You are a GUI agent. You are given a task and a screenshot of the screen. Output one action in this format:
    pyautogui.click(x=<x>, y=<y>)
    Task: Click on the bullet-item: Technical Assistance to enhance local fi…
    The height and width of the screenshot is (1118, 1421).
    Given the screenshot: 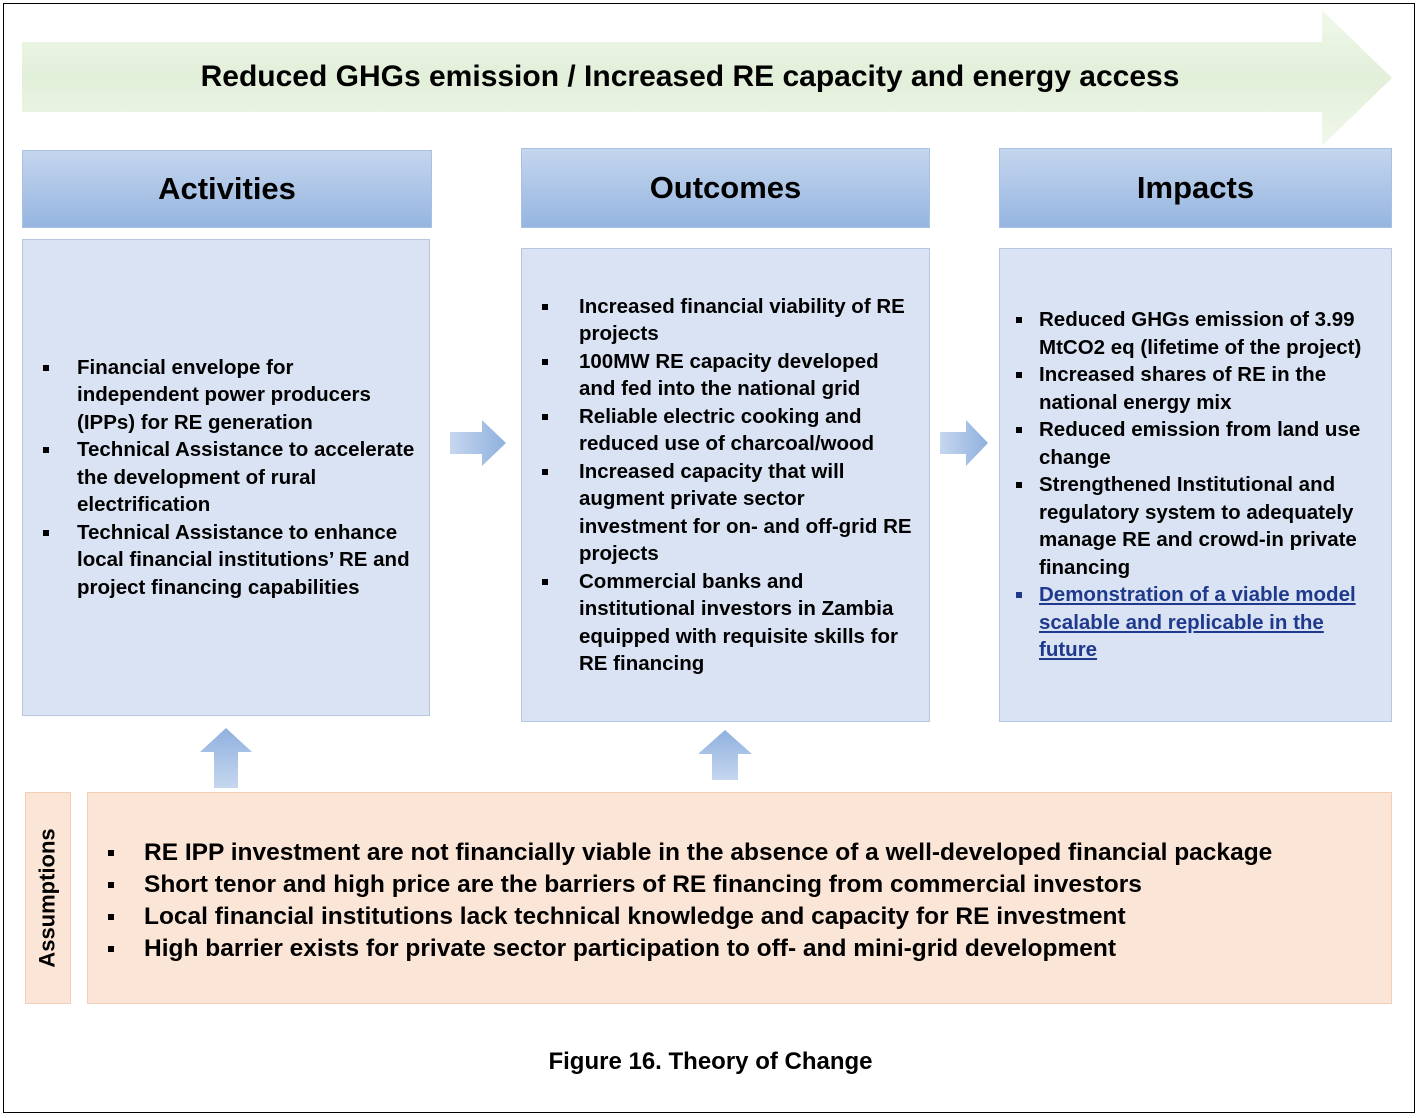 What is the action you would take?
    pyautogui.click(x=226, y=560)
    